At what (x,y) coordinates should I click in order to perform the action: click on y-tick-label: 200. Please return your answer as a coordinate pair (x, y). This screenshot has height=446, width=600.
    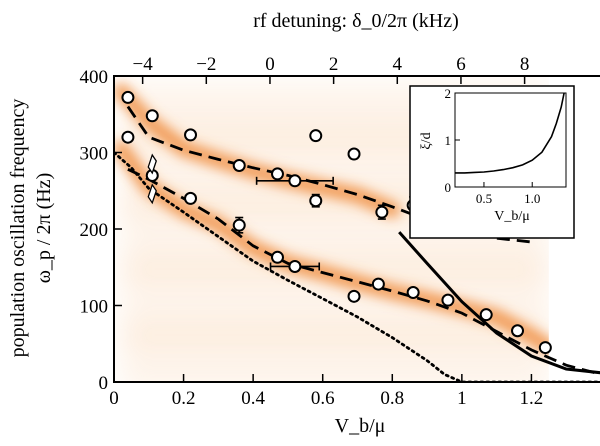
    Looking at the image, I should click on (94, 230).